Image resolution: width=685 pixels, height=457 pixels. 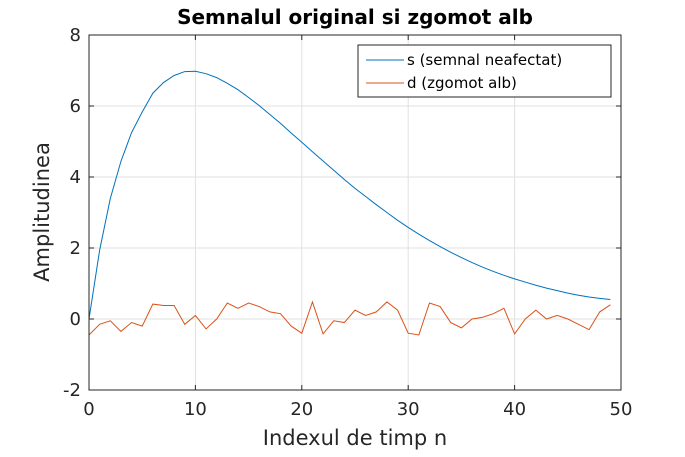 What do you see at coordinates (42, 212) in the screenshot?
I see `y-axis-label: Amplitudinea` at bounding box center [42, 212].